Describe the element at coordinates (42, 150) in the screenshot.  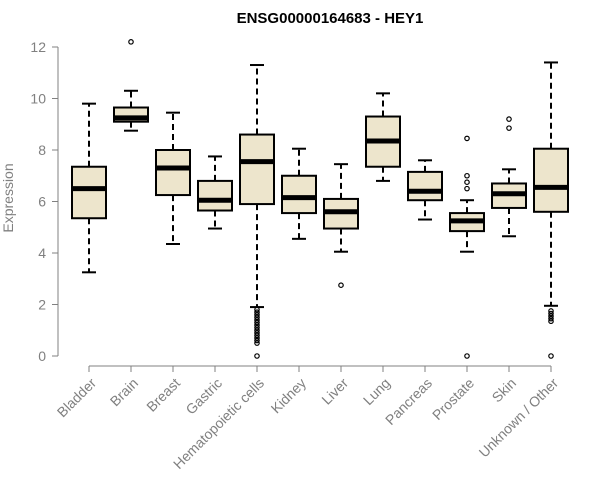
I see `y-tick-label: 8` at that location.